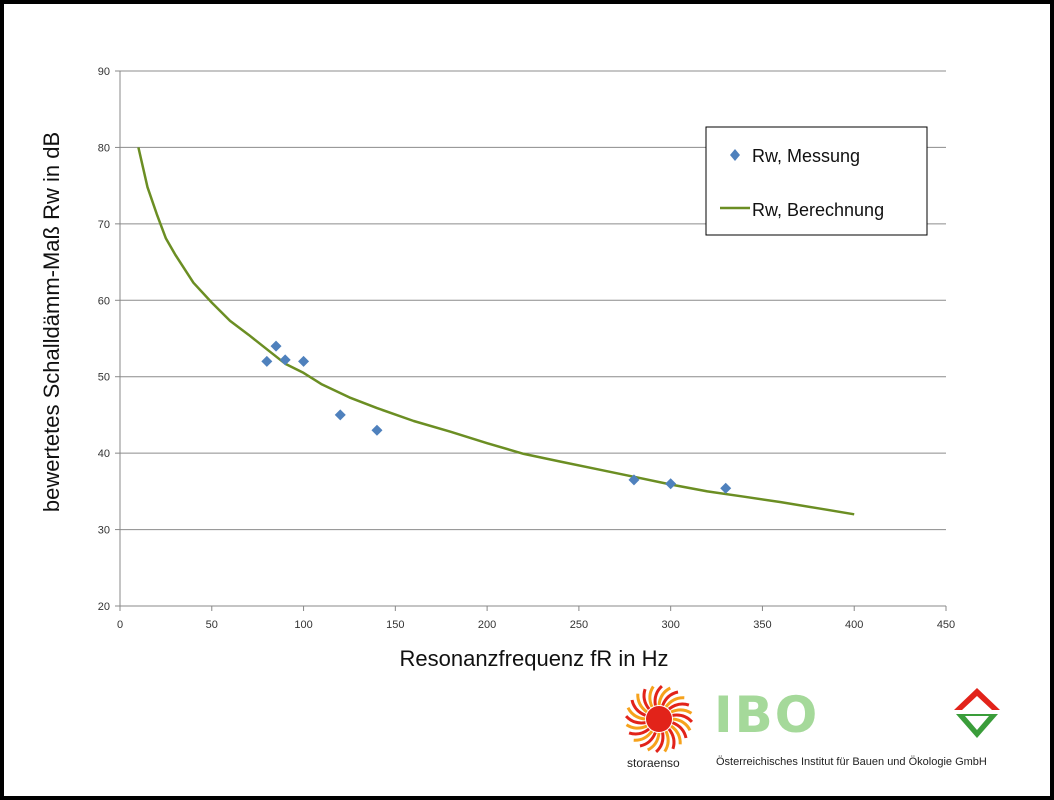 This screenshot has height=800, width=1054. I want to click on x-tick-label: 100, so click(303, 625).